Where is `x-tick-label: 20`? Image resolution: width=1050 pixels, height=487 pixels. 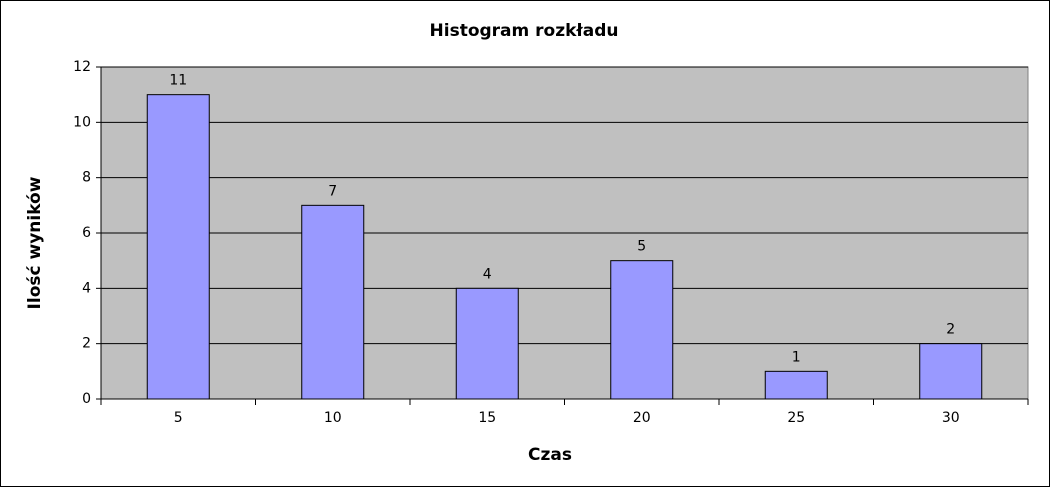
x-tick-label: 20 is located at coordinates (642, 418).